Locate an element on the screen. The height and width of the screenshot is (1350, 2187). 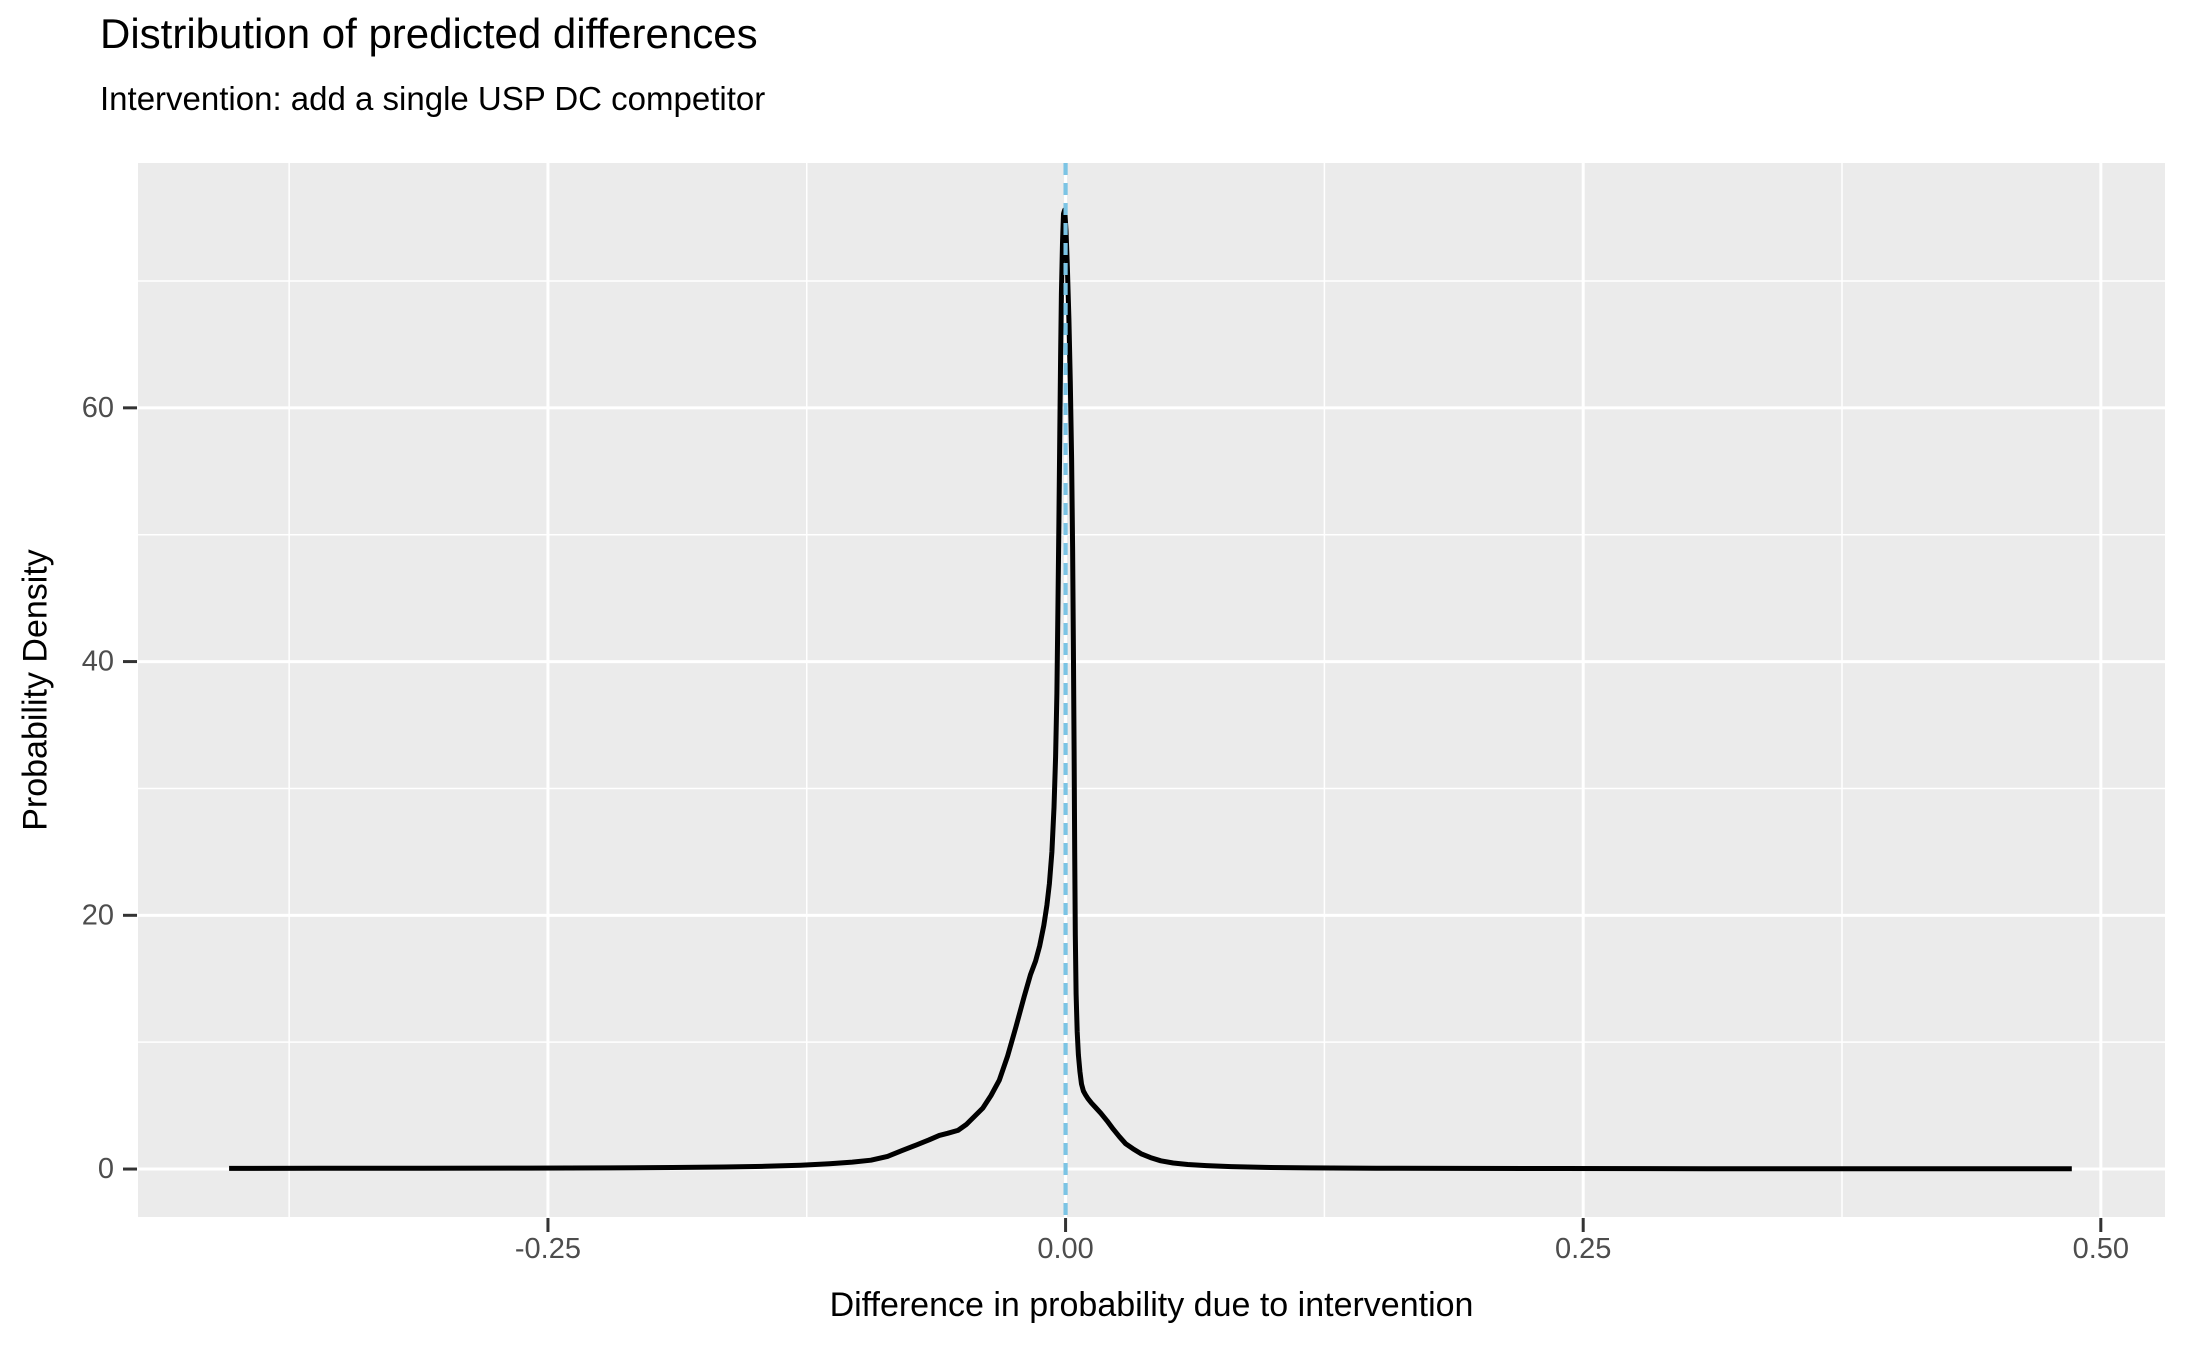
x-axis-tick-label: 0.25 is located at coordinates (1583, 1249).